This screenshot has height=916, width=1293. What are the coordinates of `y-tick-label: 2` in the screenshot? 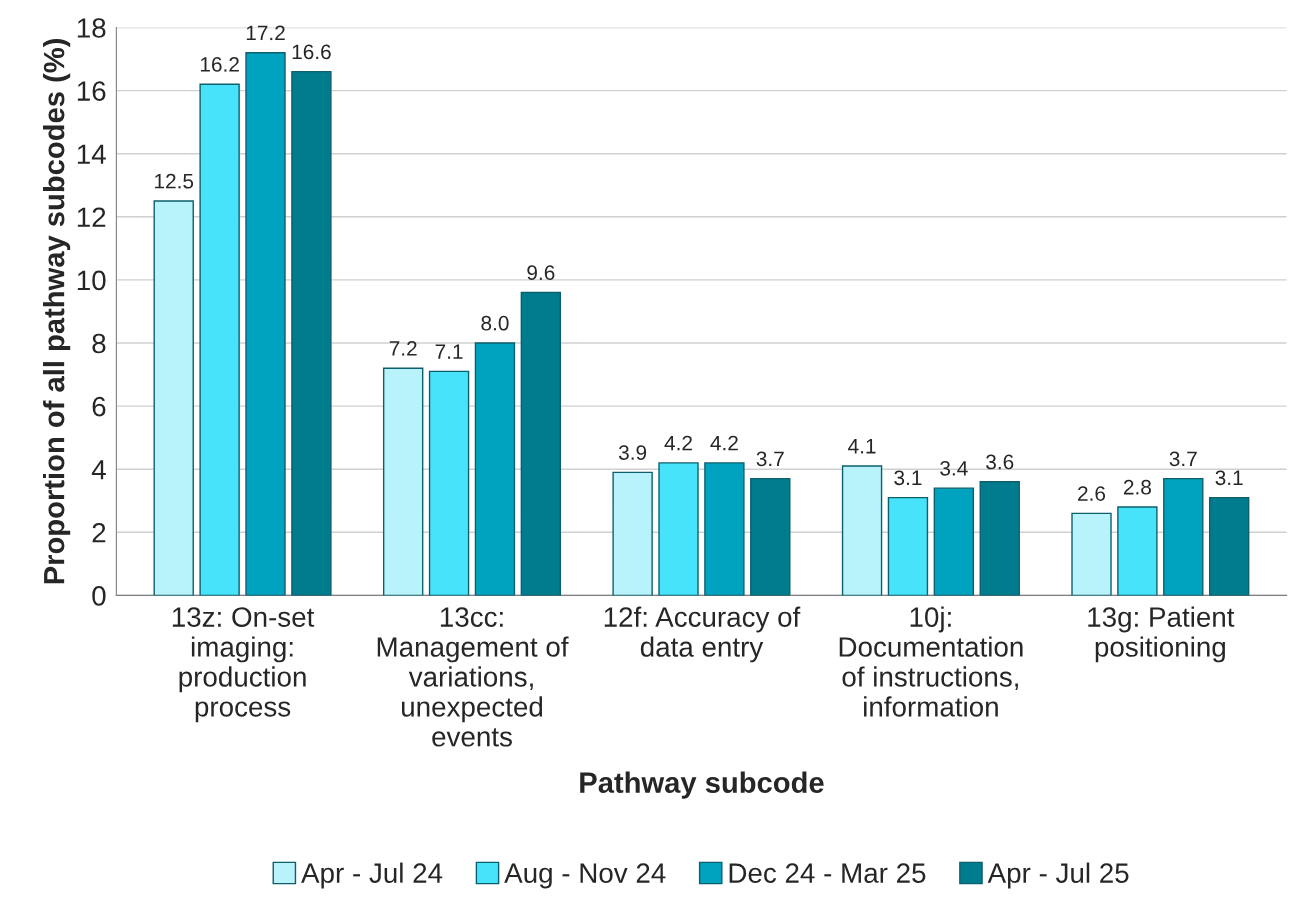 It's located at (99, 532).